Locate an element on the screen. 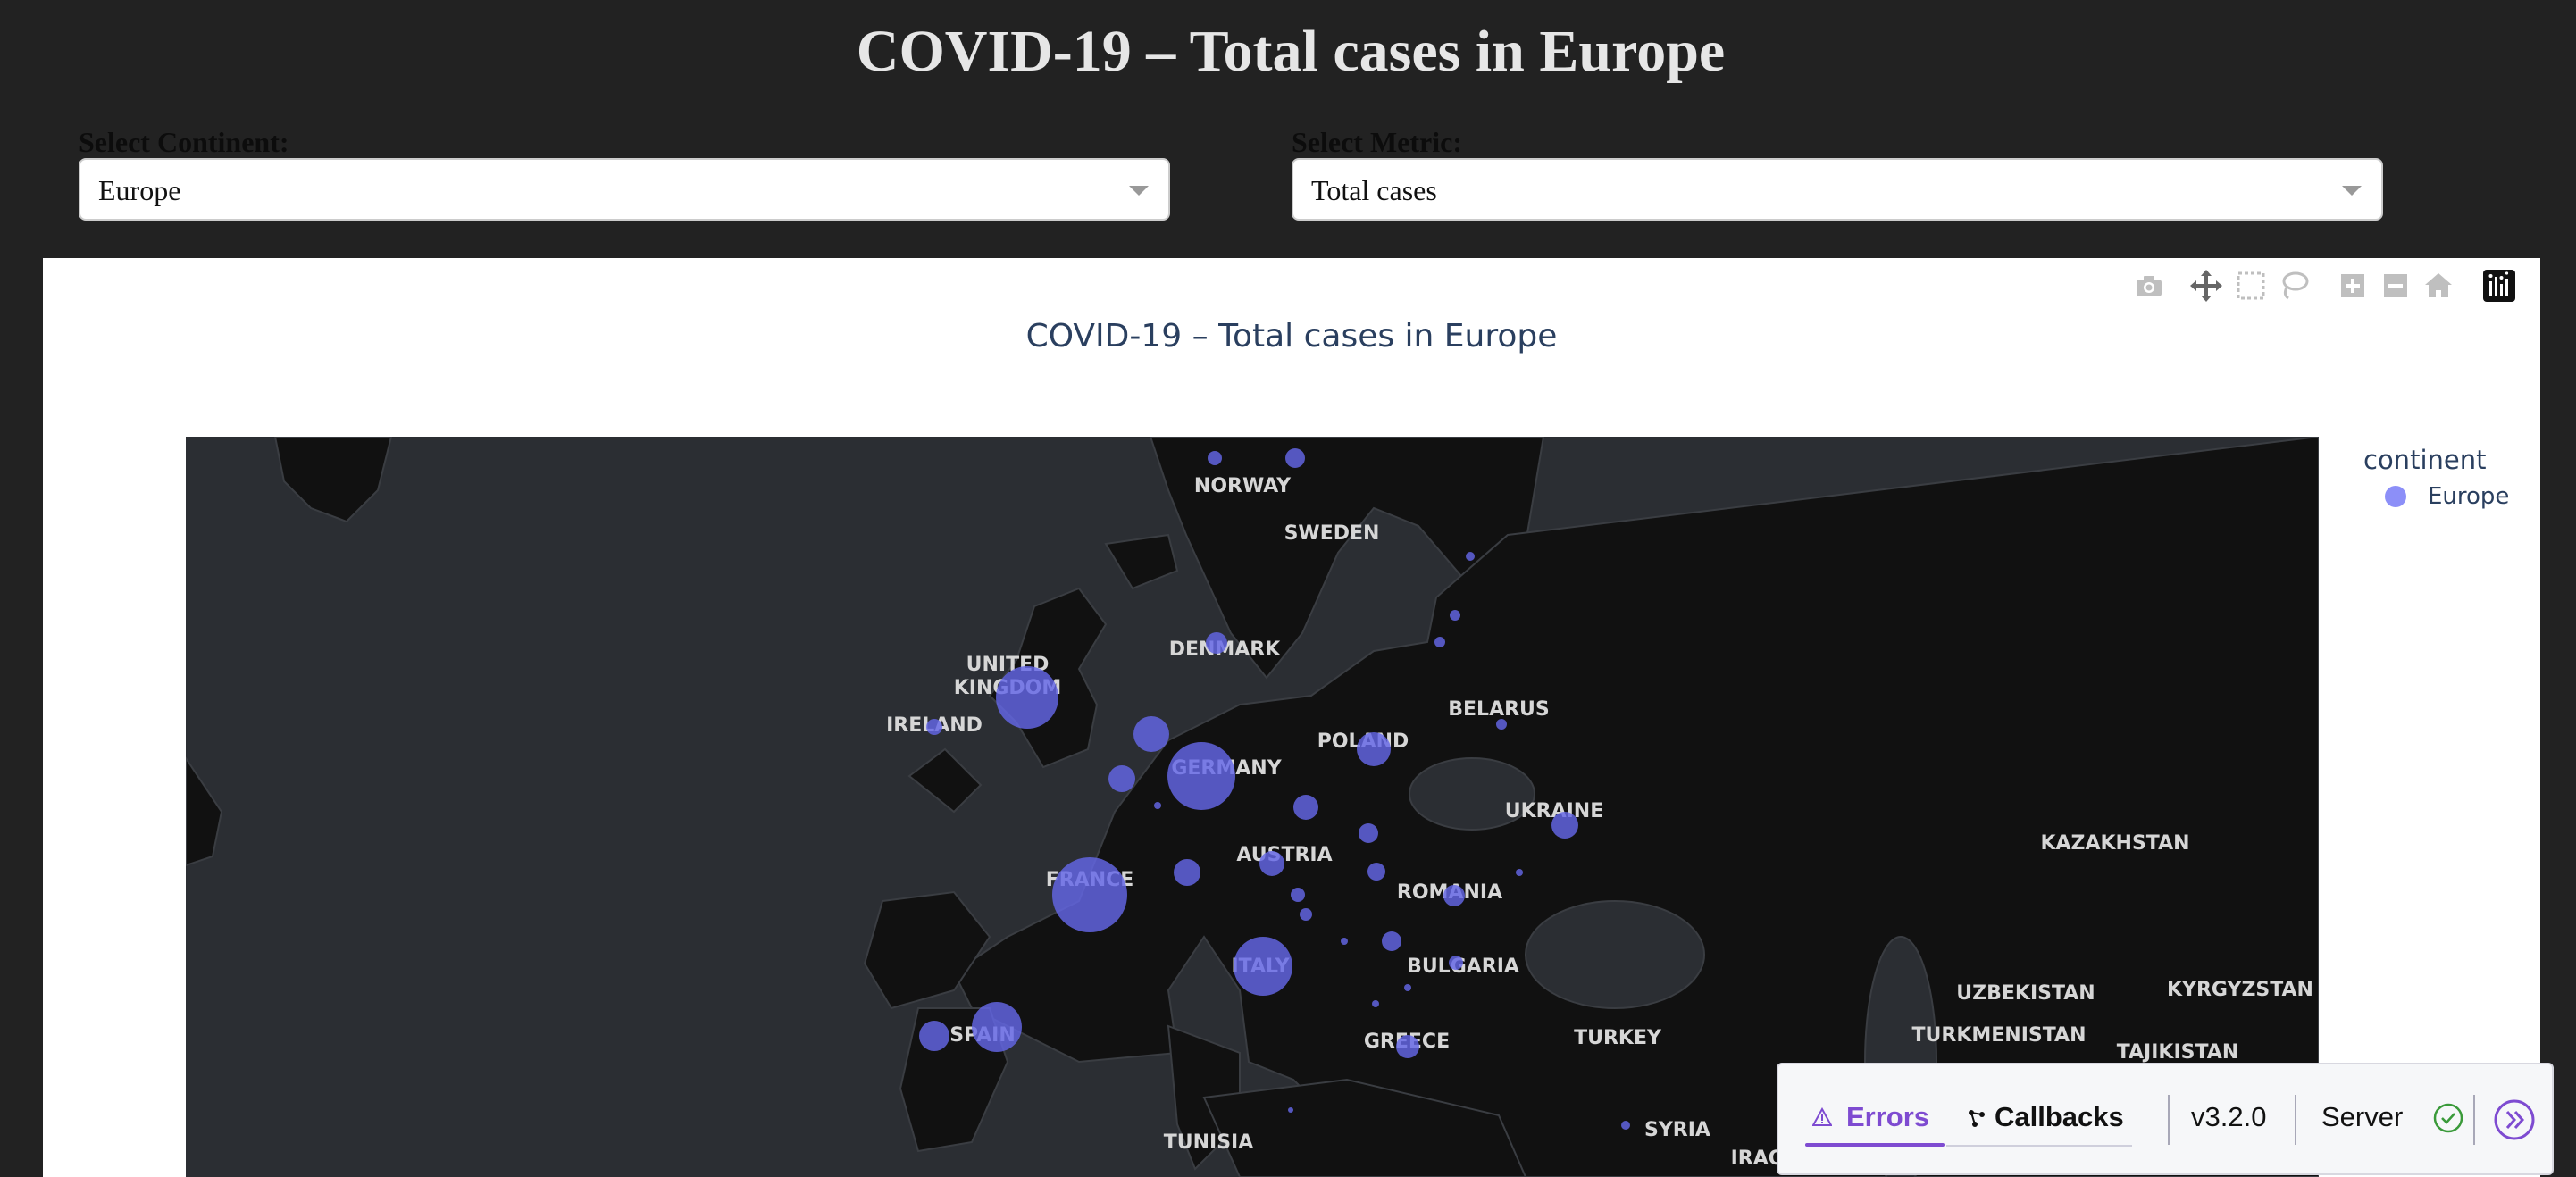  map-label-turkey: TURKEY is located at coordinates (1618, 1038).